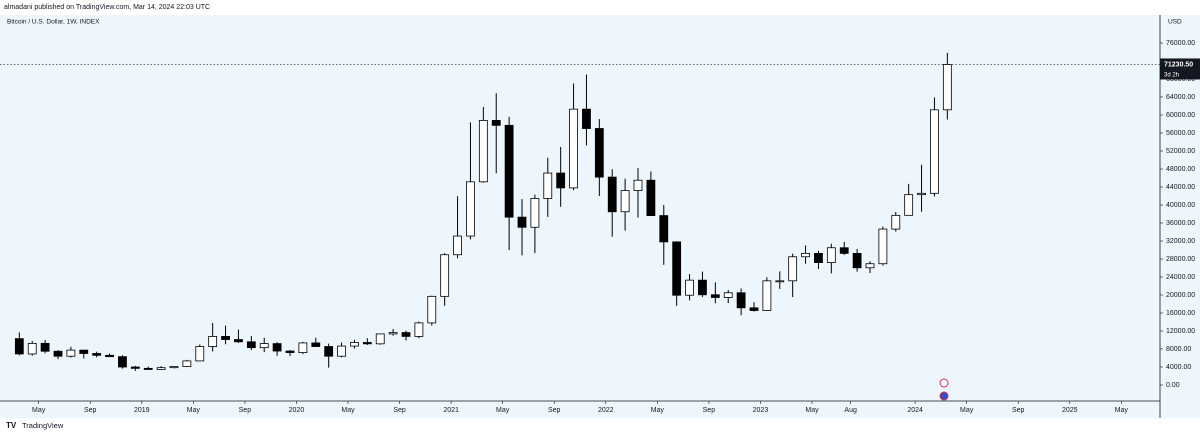  I want to click on footer-logo: TV, so click(11, 425).